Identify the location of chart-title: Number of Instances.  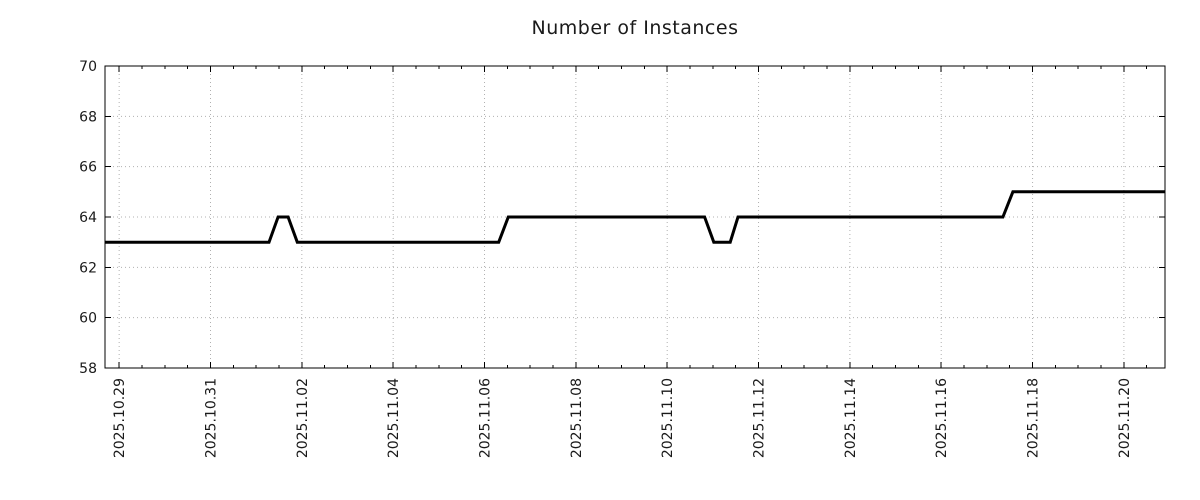
(635, 28).